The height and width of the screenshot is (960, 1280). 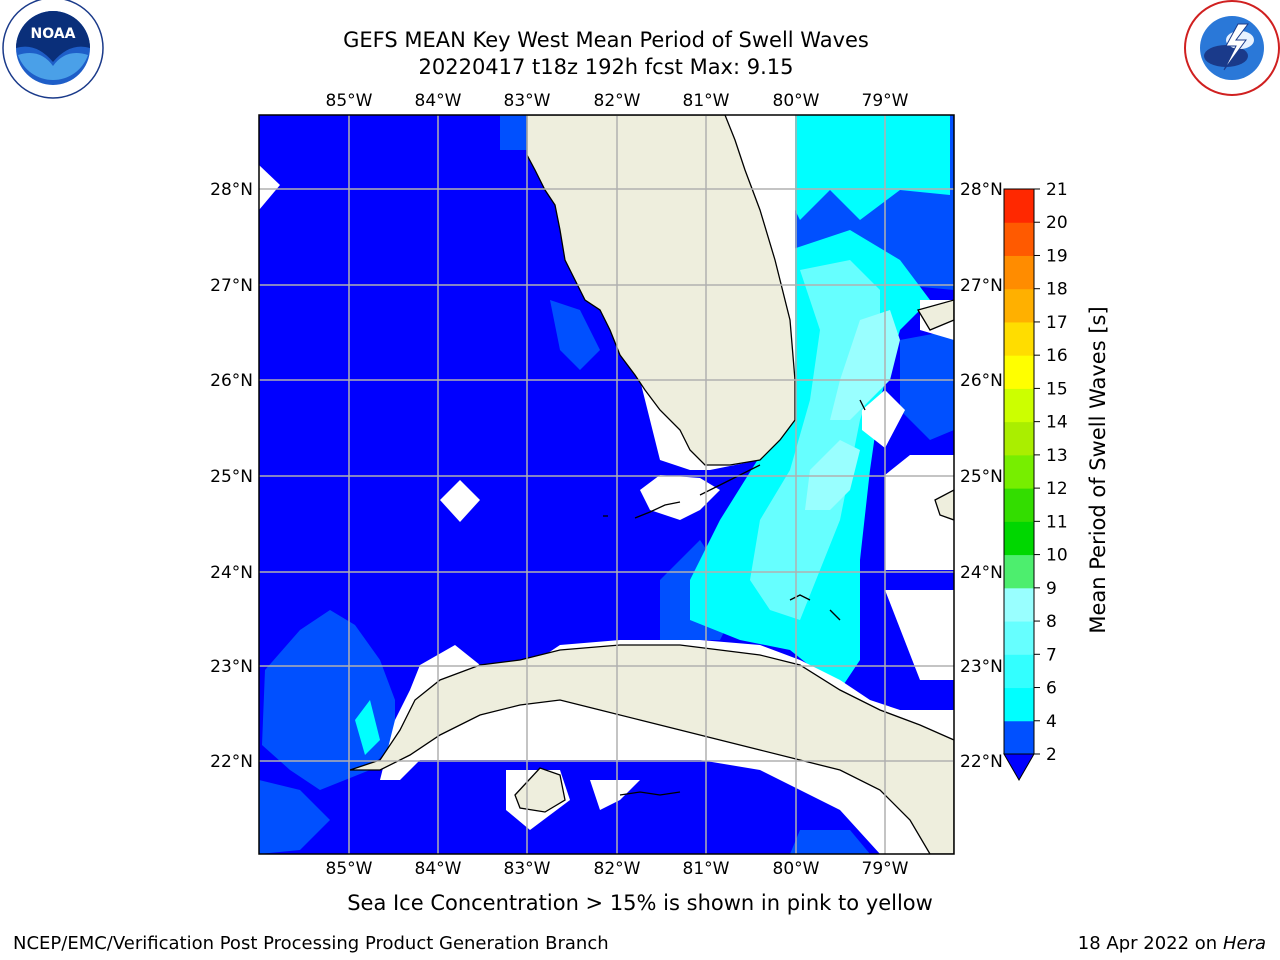 What do you see at coordinates (1057, 323) in the screenshot?
I see `colorbar-tick-label: 17` at bounding box center [1057, 323].